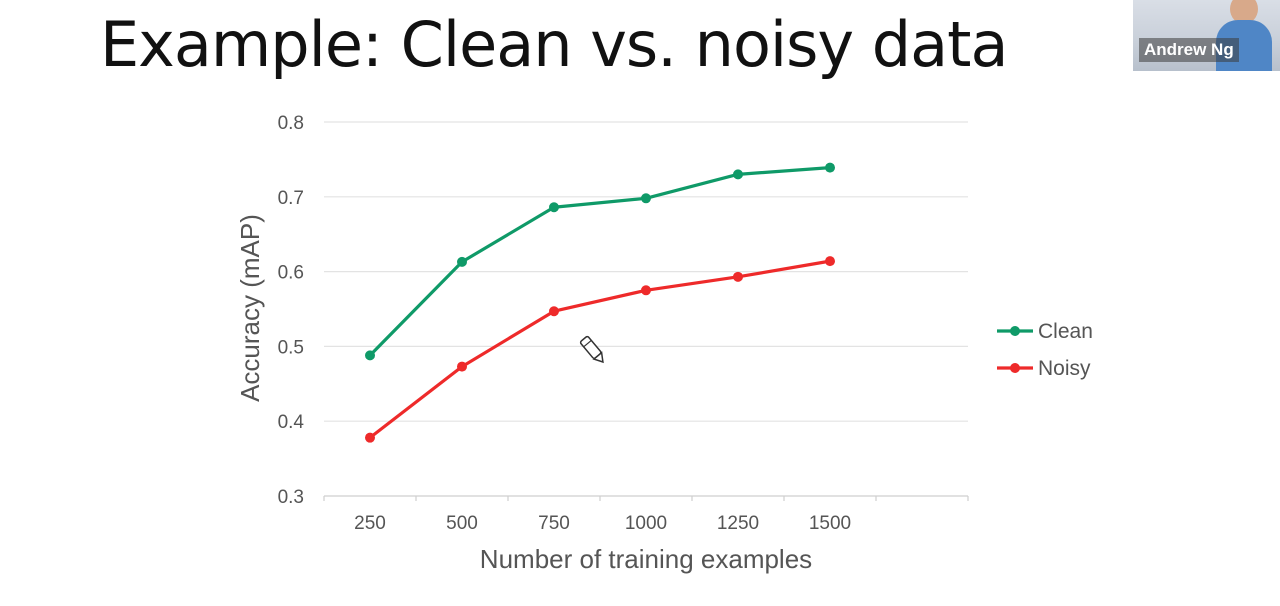 Image resolution: width=1280 pixels, height=606 pixels. Describe the element at coordinates (646, 559) in the screenshot. I see `x-axis-label: Number of training examples` at that location.